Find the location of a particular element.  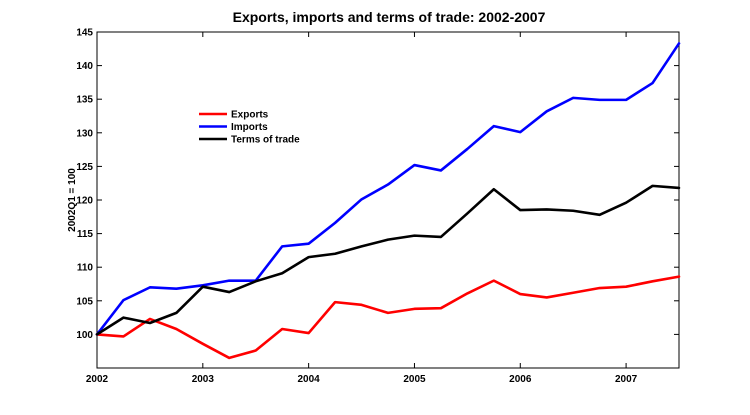

x-tick-label: 2005 is located at coordinates (414, 379).